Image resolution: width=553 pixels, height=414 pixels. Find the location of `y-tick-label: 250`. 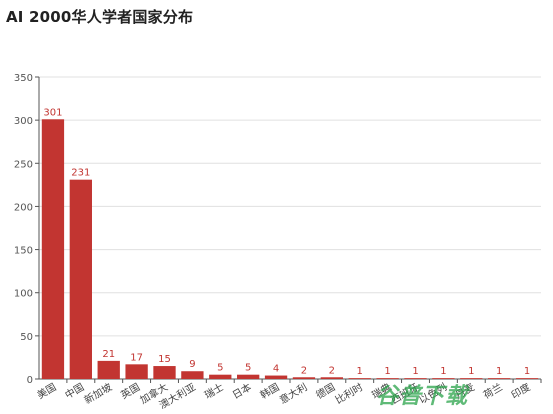

y-tick-label: 250 is located at coordinates (23, 164).